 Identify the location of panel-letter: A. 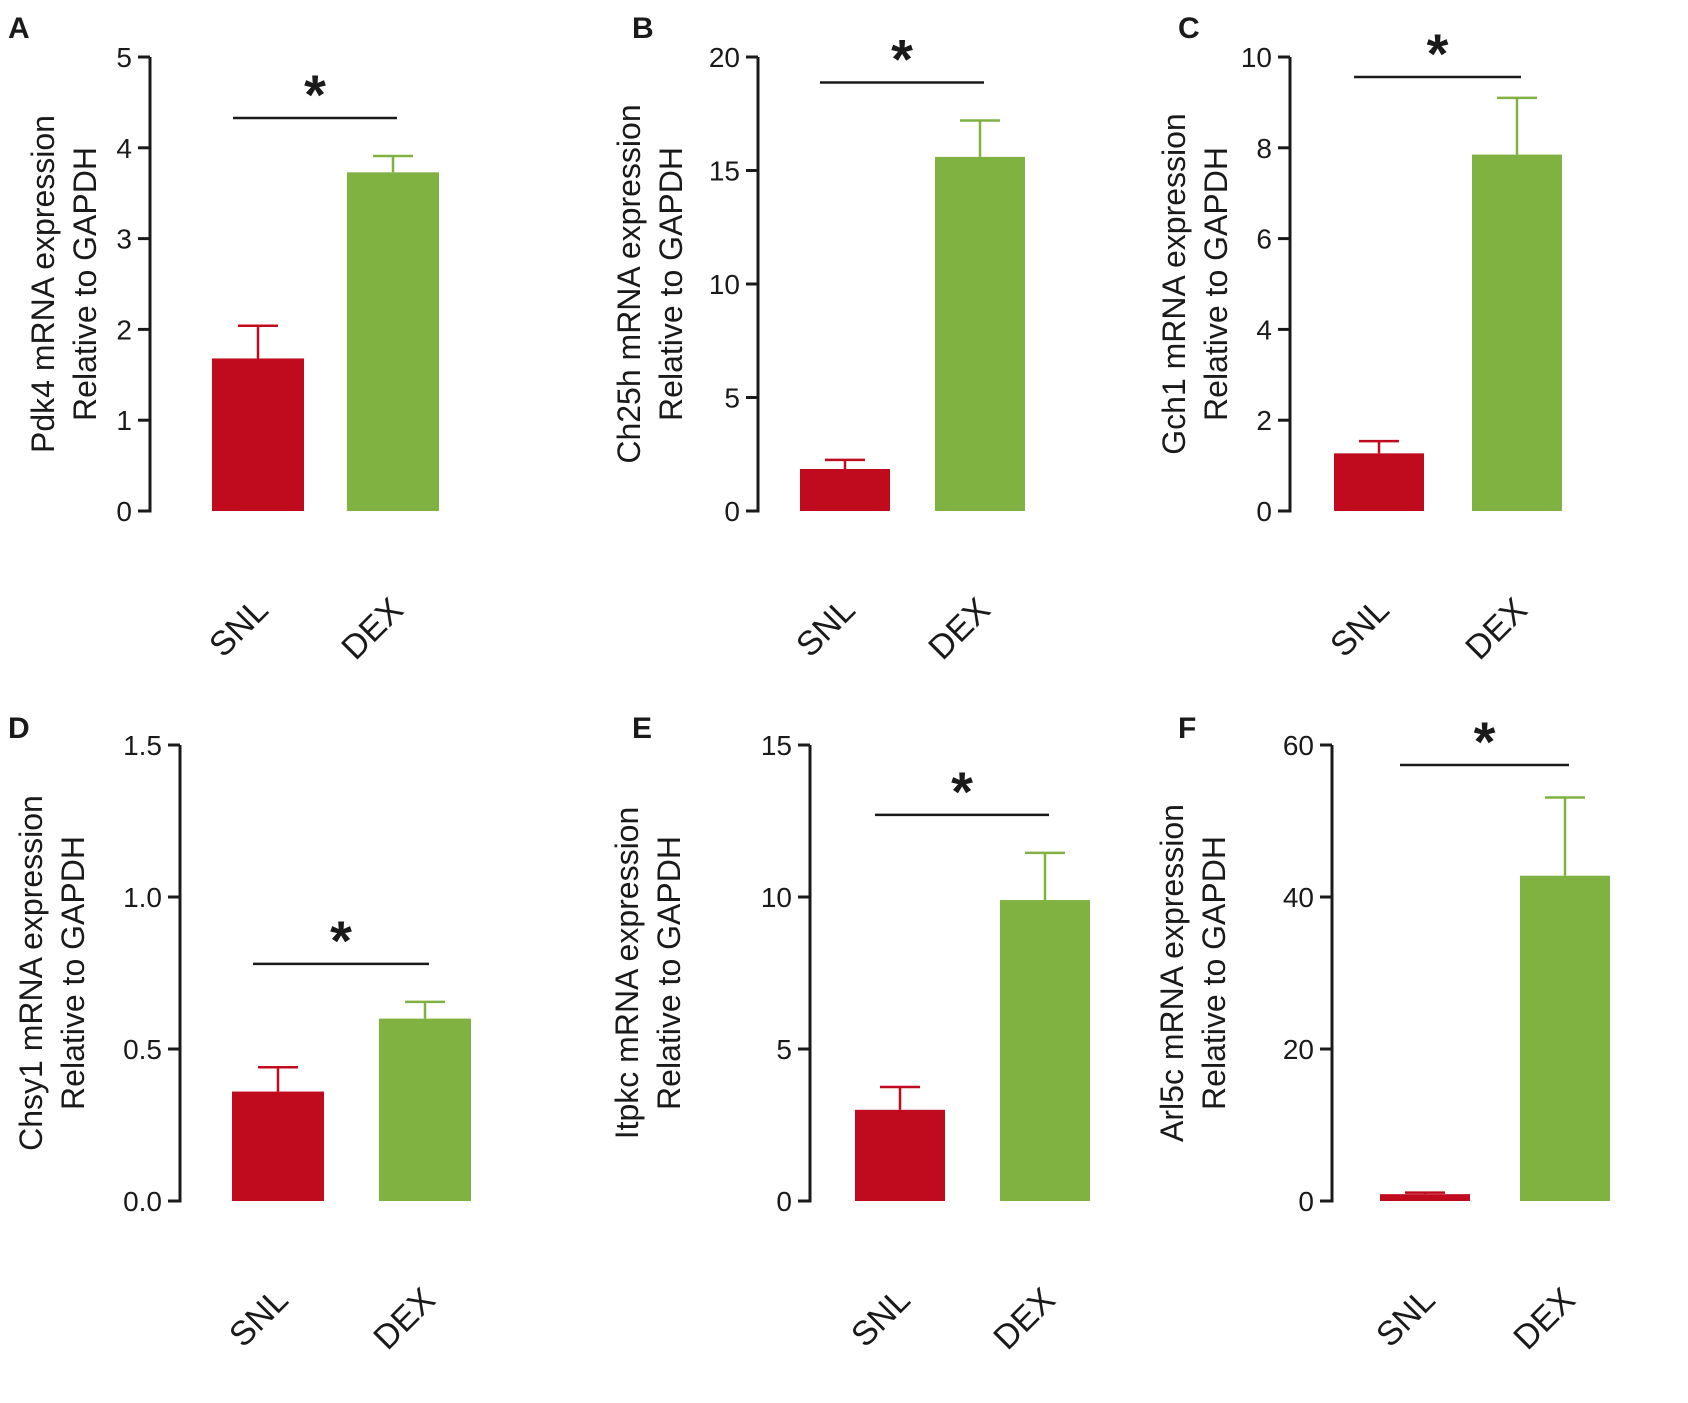
(19, 28).